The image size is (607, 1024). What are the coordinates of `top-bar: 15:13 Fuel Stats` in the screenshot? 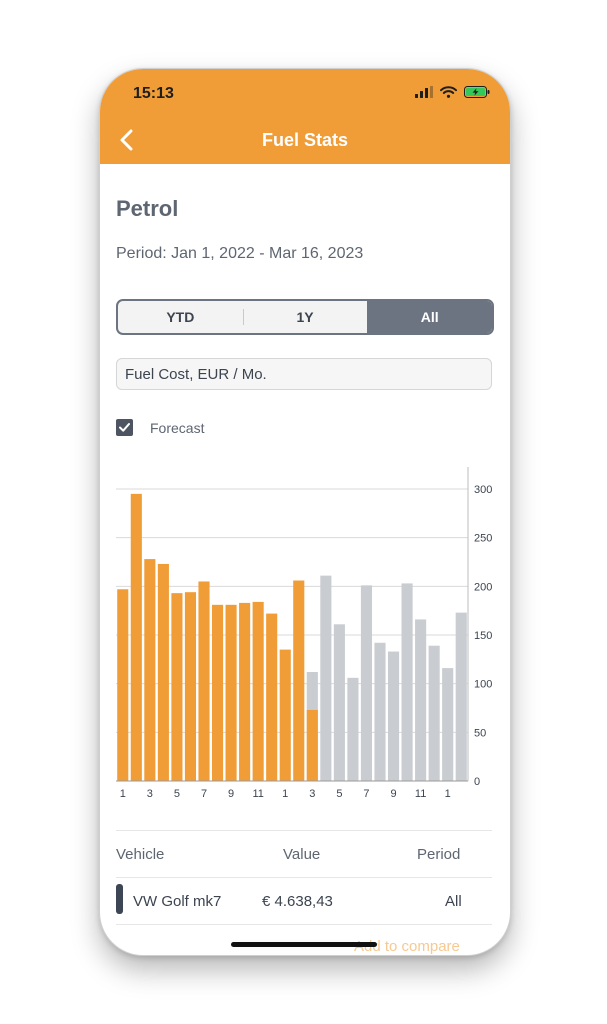 It's located at (305, 116).